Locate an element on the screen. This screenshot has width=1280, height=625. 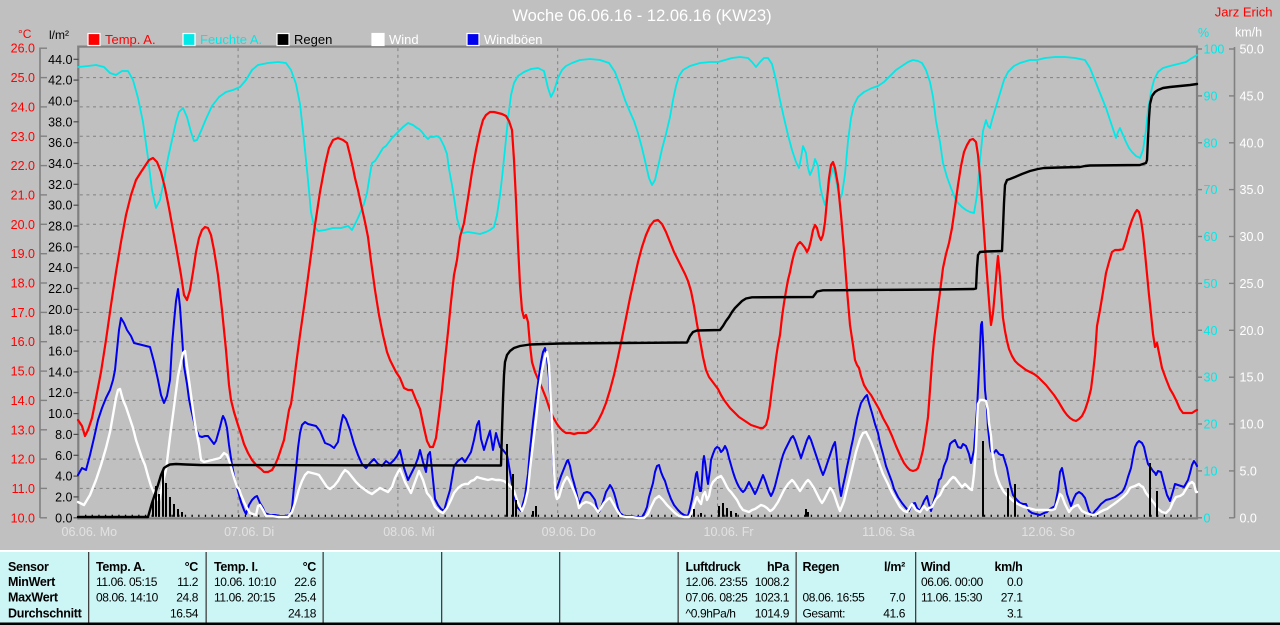
svg-text: 0 is located at coordinates (1207, 518).